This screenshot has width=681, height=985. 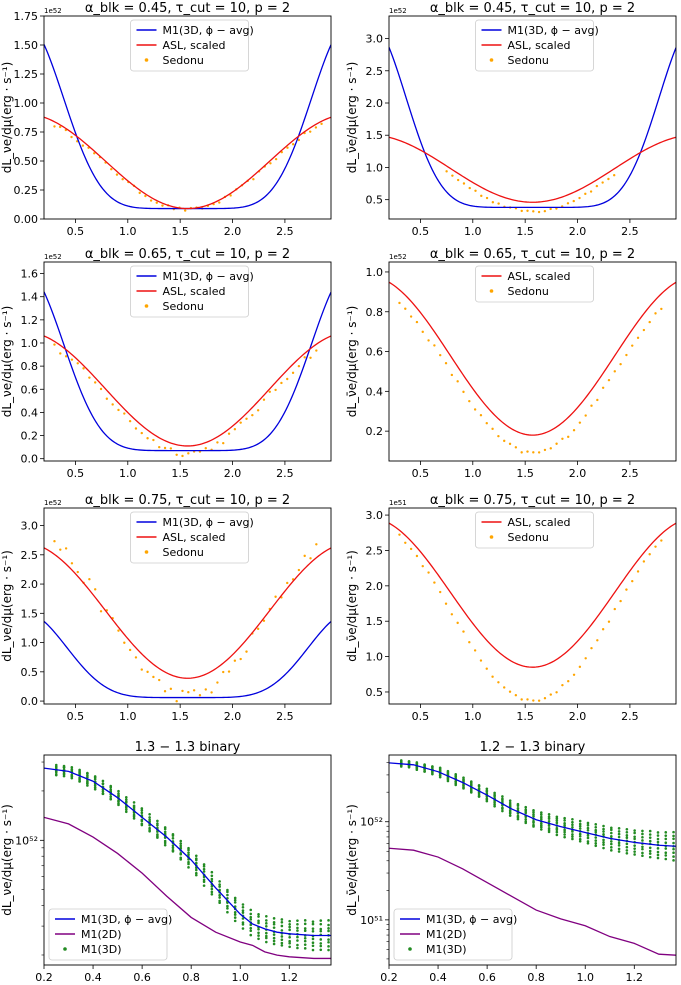 I want to click on y-tick-label: 0.8, so click(x=375, y=312).